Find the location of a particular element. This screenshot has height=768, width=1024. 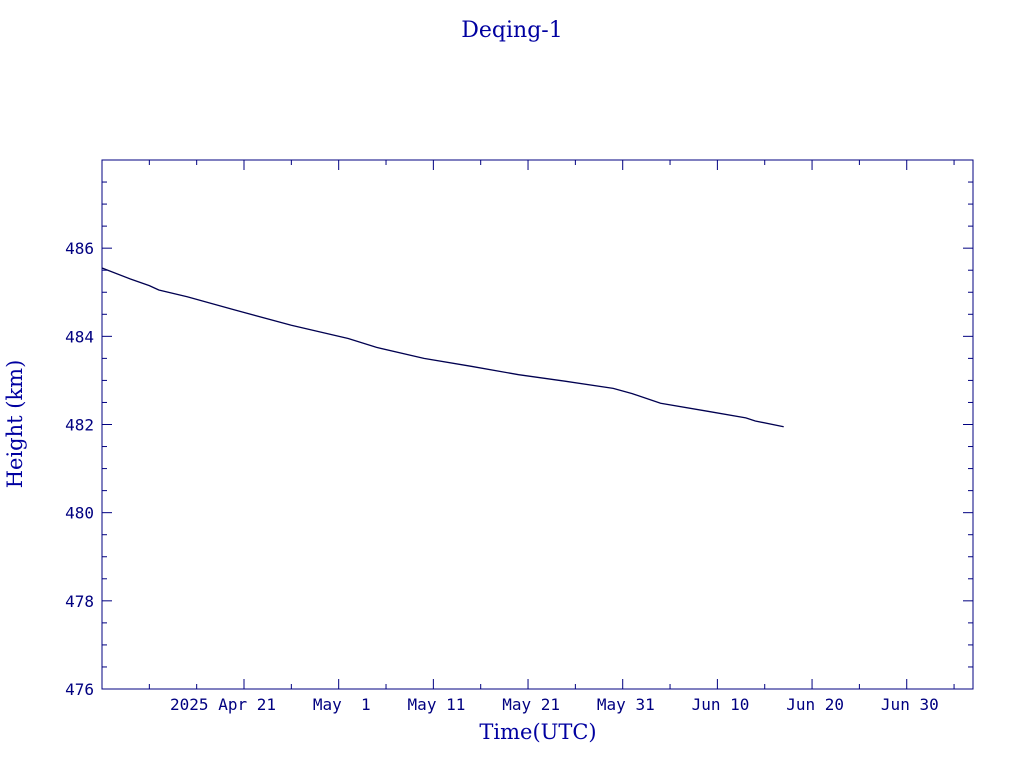

y-tick-label: 478 is located at coordinates (79, 601).